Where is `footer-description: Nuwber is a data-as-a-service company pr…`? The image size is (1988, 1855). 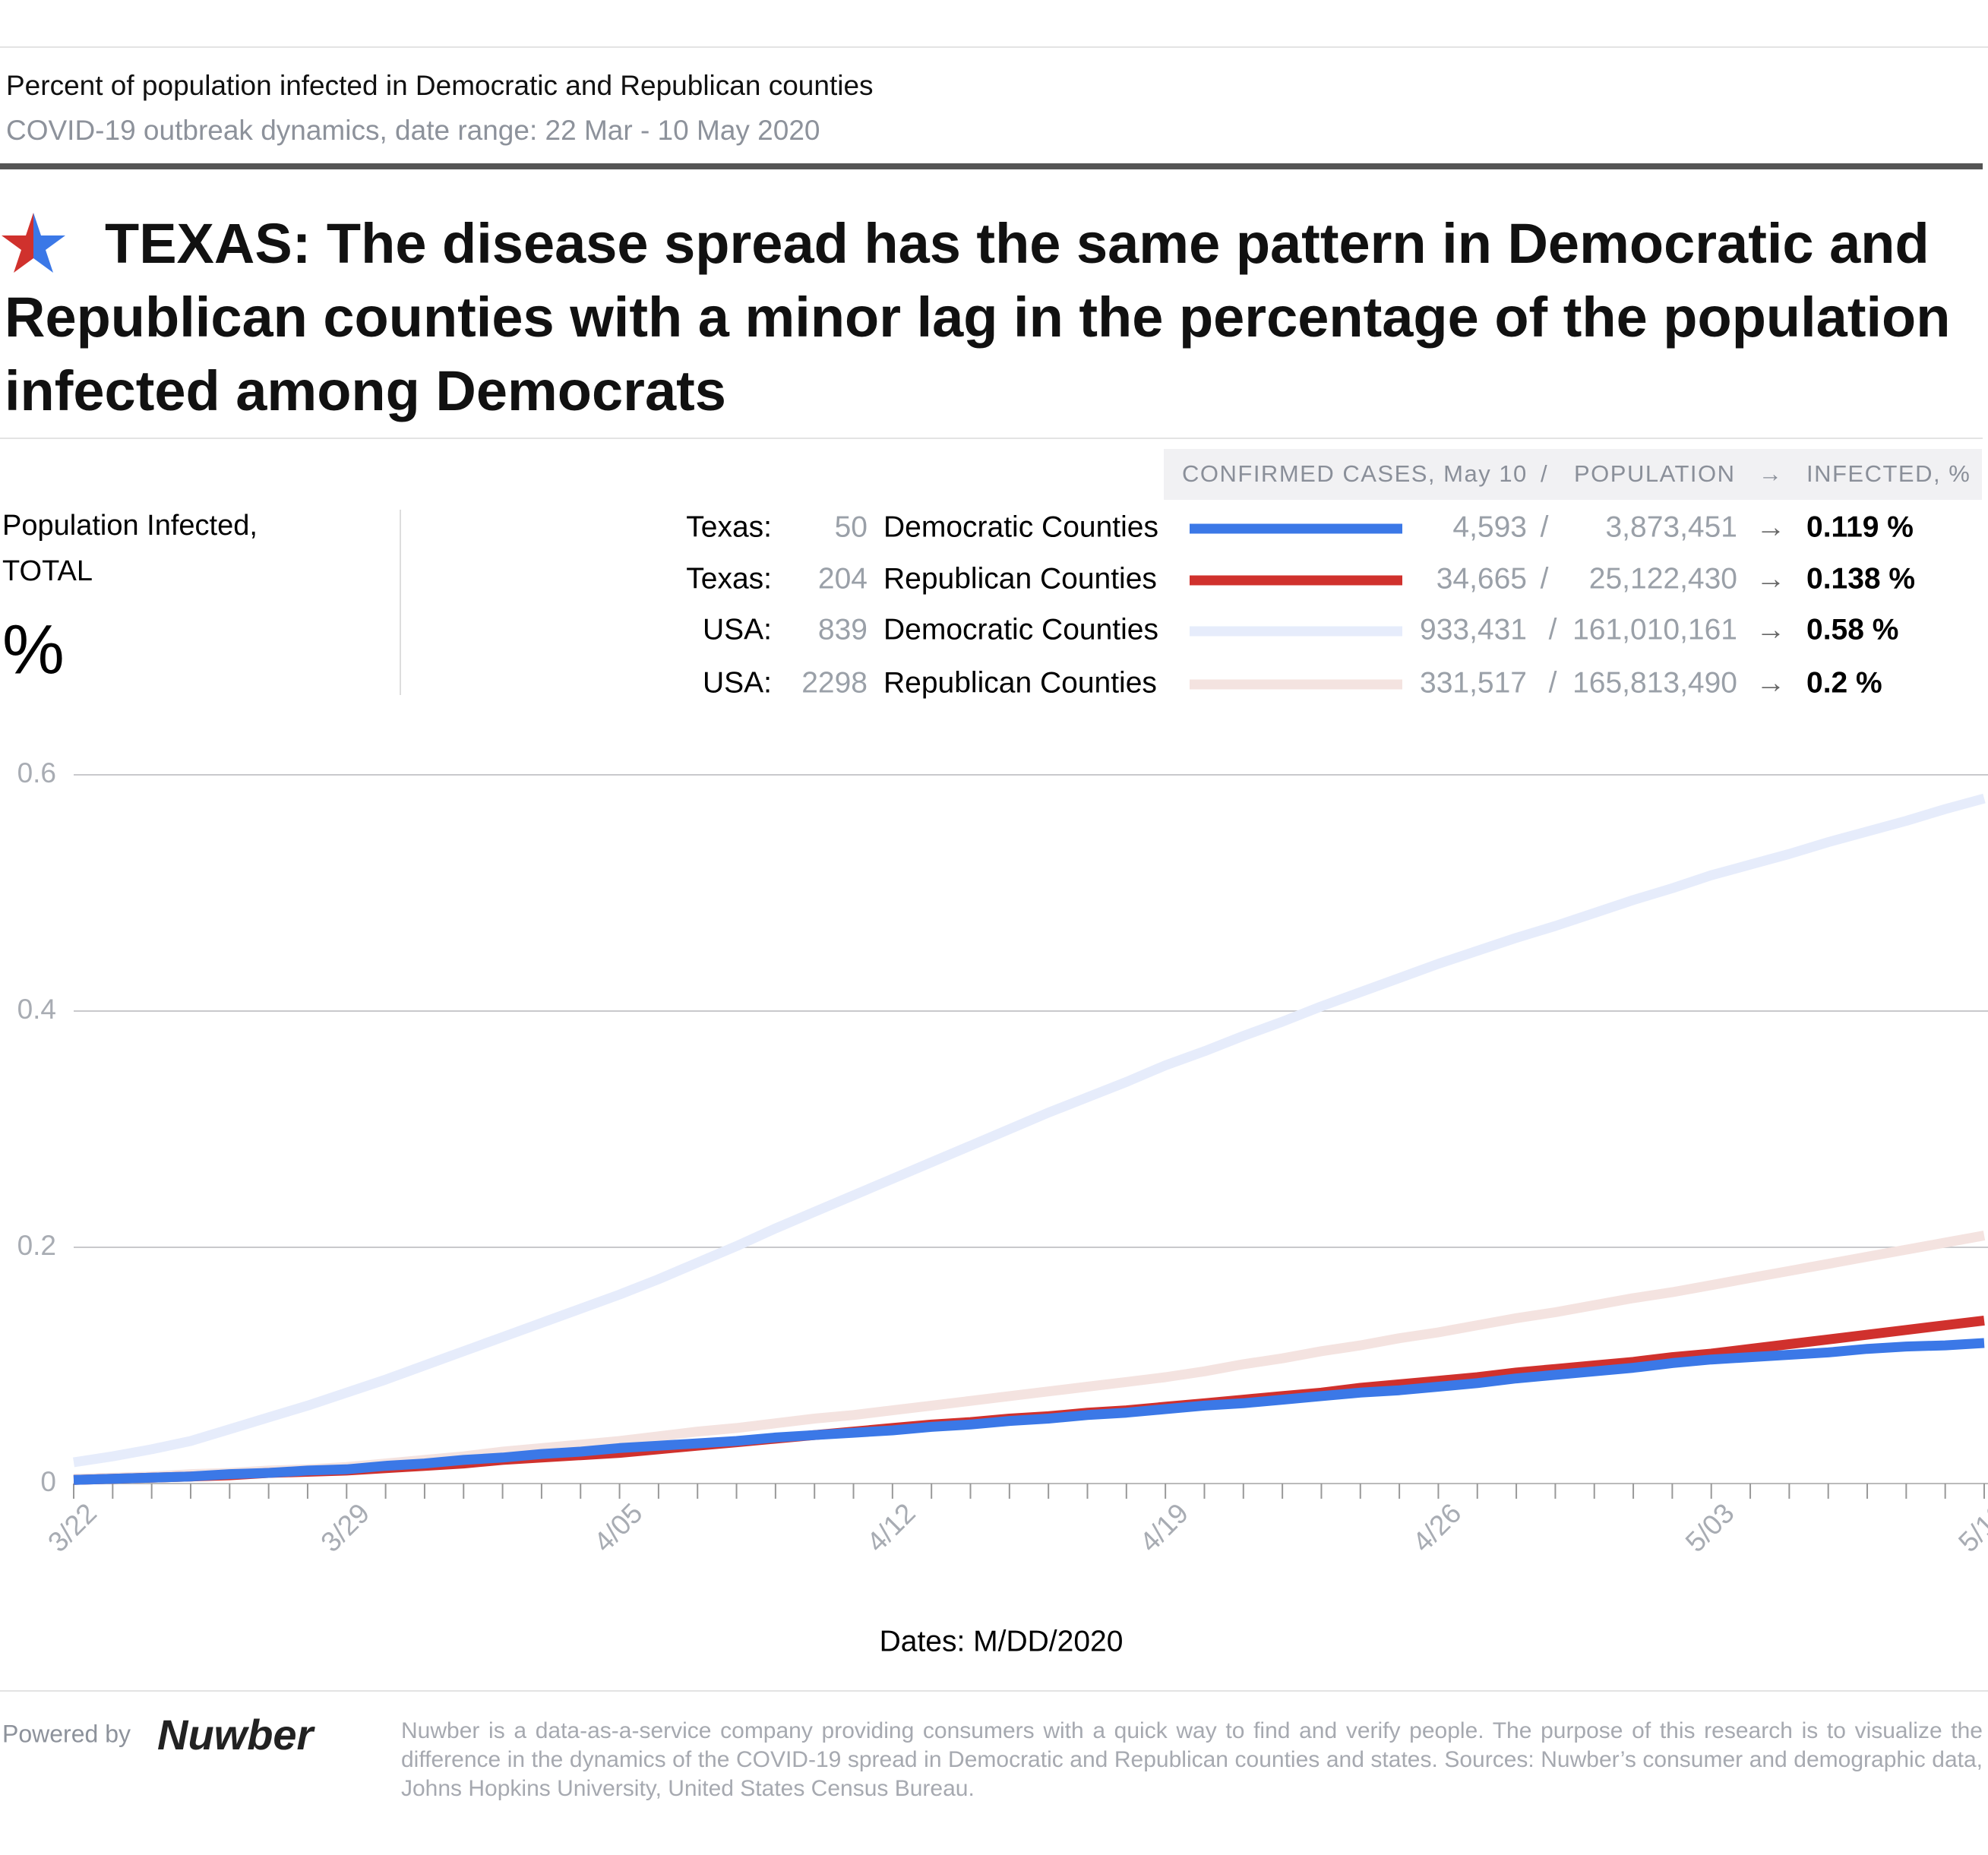 footer-description: Nuwber is a data-as-a-service company pr… is located at coordinates (1192, 1759).